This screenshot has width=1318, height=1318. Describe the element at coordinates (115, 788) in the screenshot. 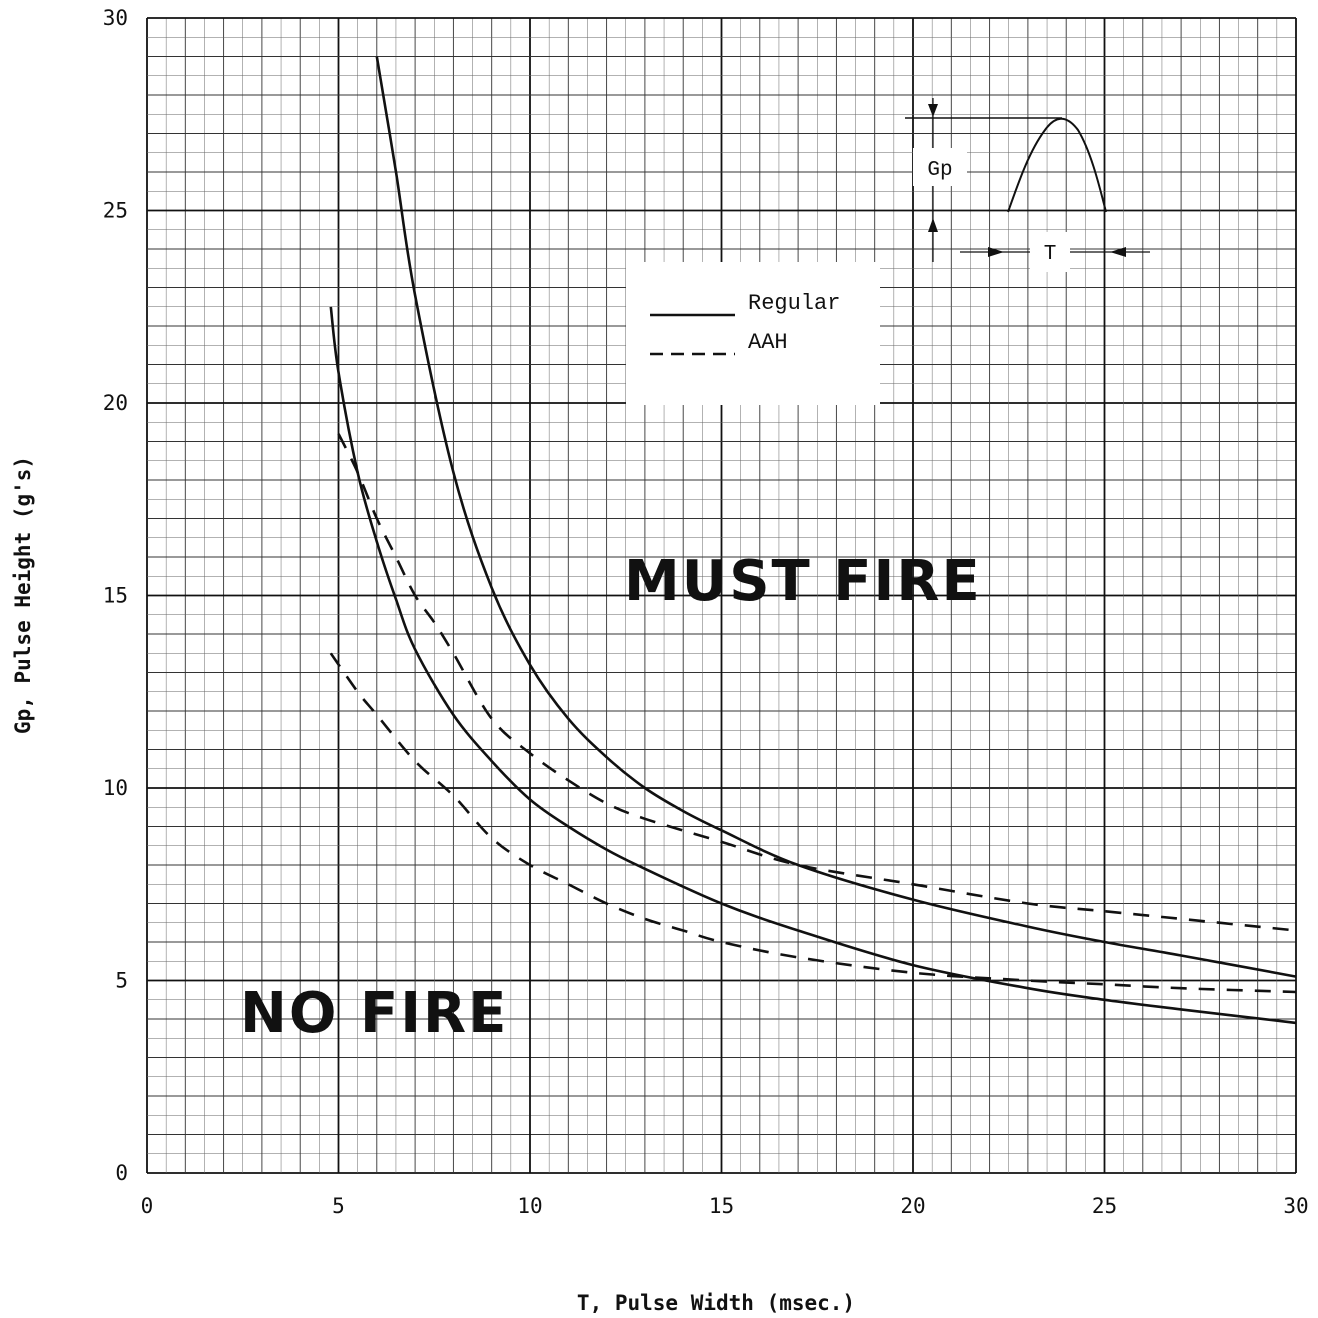

I see `y-tick-label: 10` at that location.